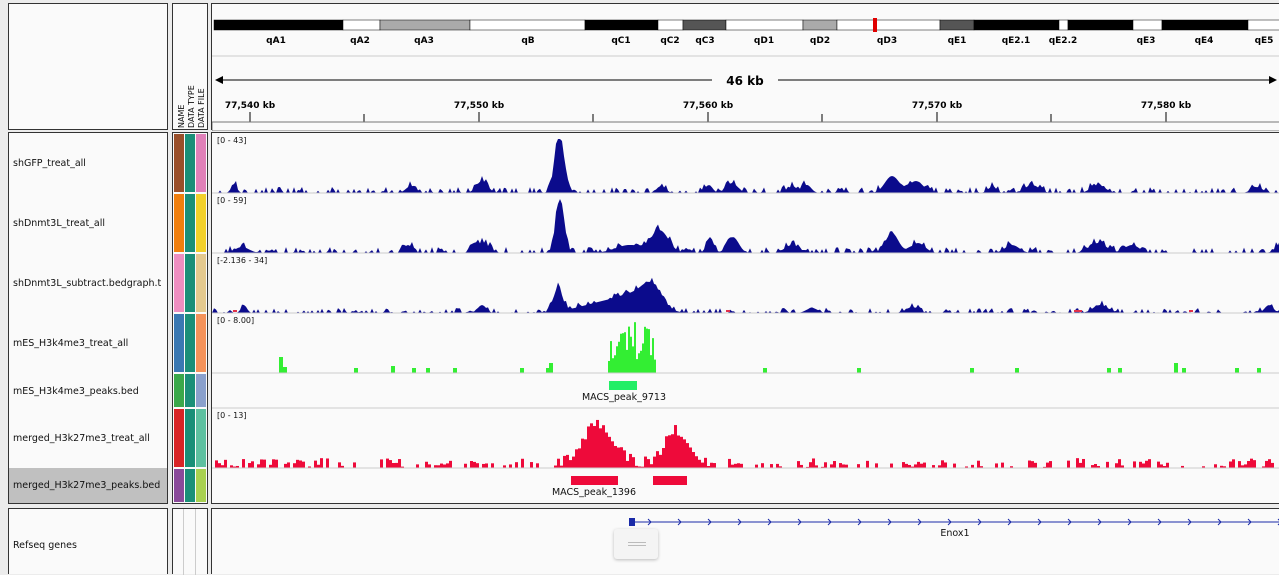  Describe the element at coordinates (361, 25) in the screenshot. I see `cytoband-qA2` at that location.